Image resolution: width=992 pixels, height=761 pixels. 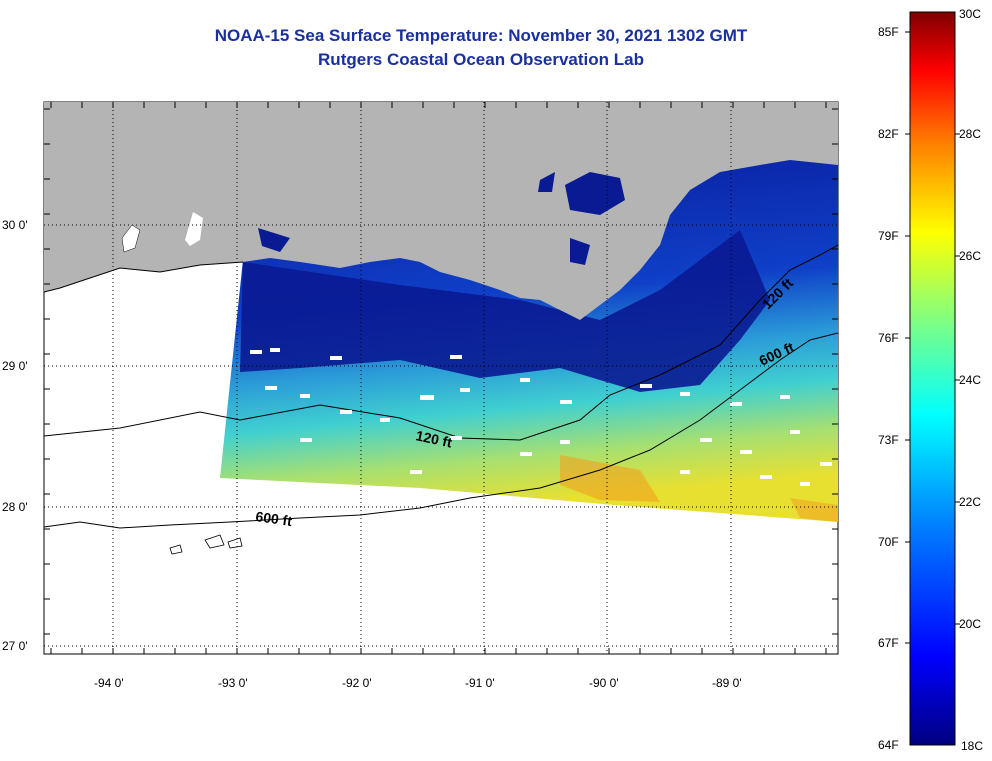 What do you see at coordinates (15, 366) in the screenshot?
I see `lat-label-29: 29 0'` at bounding box center [15, 366].